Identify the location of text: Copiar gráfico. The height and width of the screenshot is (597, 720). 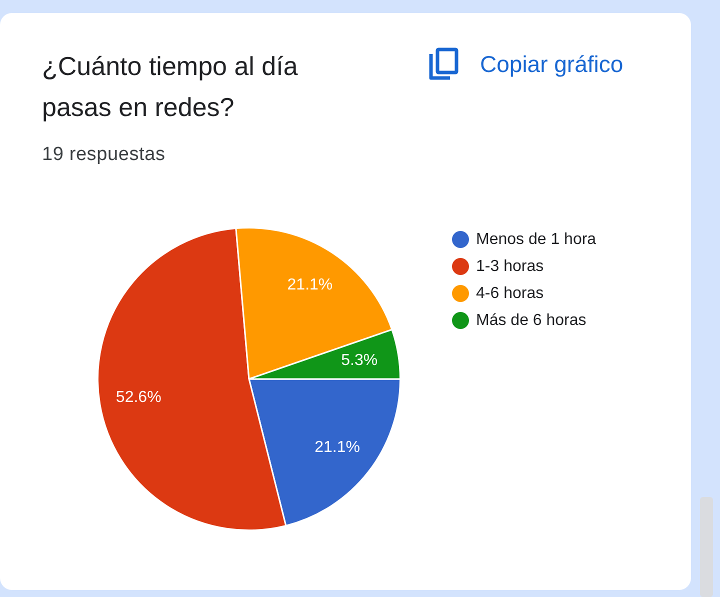
(552, 64).